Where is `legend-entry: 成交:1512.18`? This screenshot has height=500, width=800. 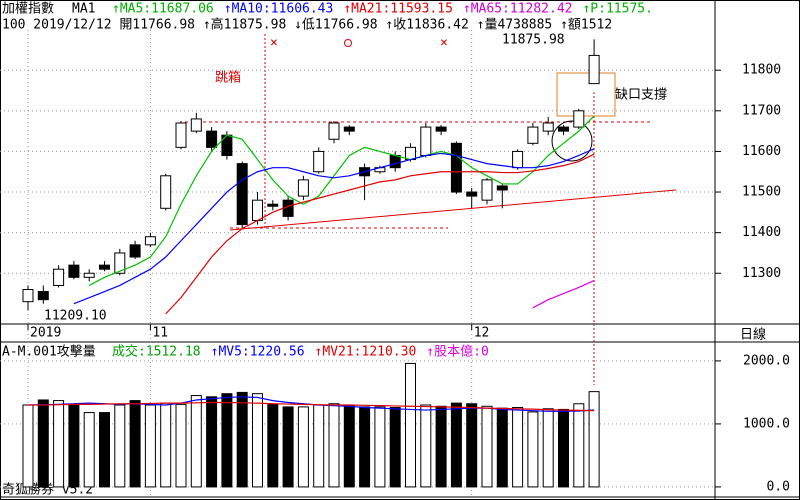
legend-entry: 成交:1512.18 is located at coordinates (156, 352).